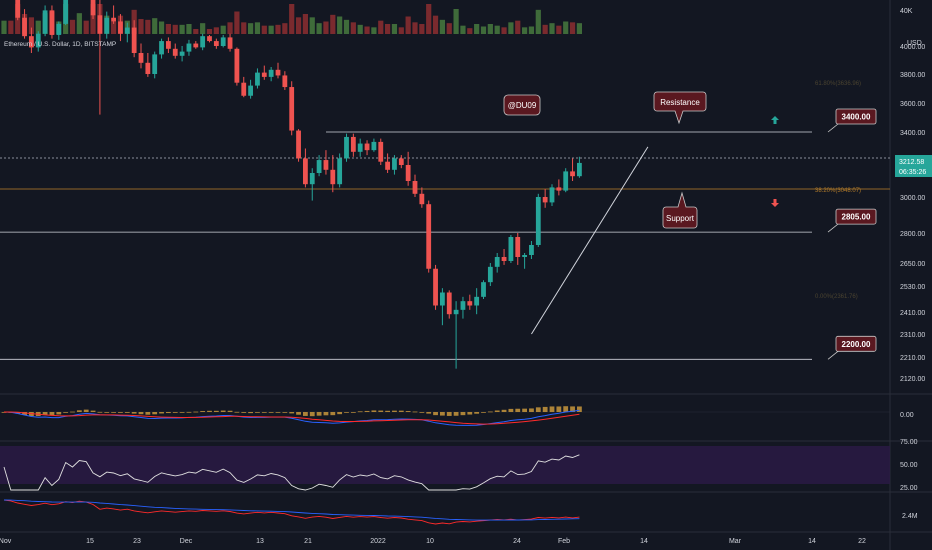  Describe the element at coordinates (90, 541) in the screenshot. I see `time-tick-label: 15` at that location.